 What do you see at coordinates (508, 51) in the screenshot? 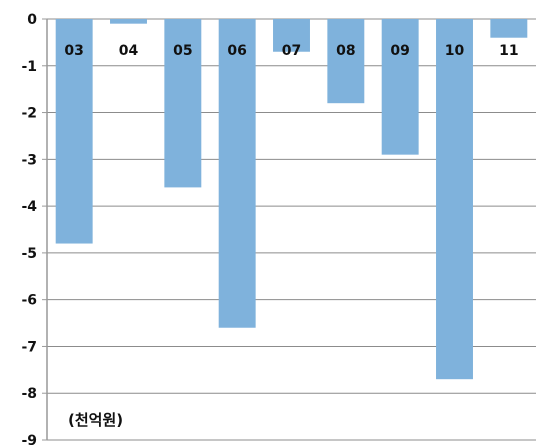
I see `category-label-11: 11` at bounding box center [508, 51].